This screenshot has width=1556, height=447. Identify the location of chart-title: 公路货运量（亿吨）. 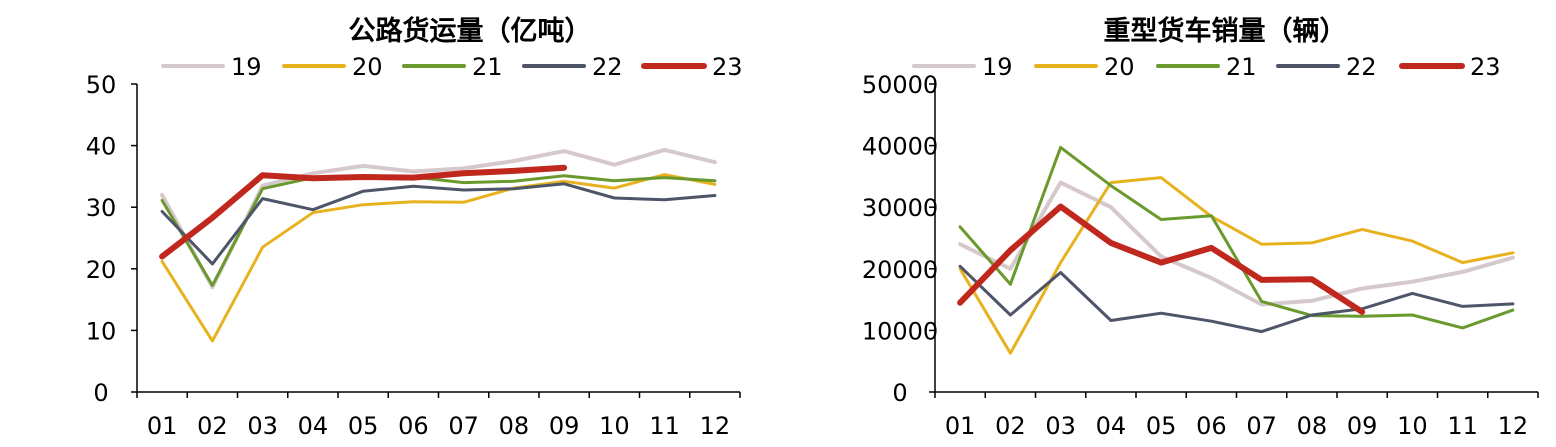
(470, 31).